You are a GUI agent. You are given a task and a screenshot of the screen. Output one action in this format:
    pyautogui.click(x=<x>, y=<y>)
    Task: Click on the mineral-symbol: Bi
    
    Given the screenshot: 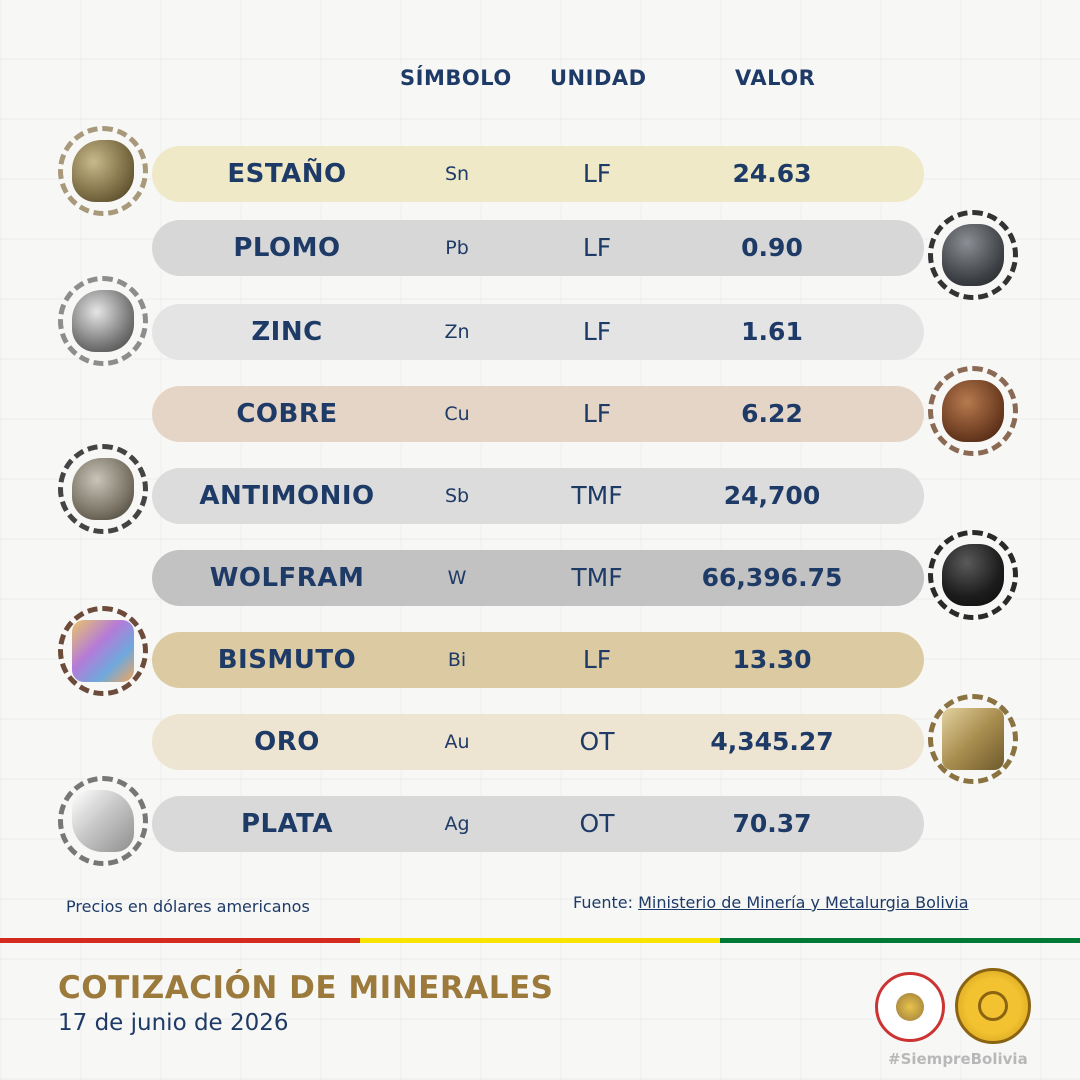 What is the action you would take?
    pyautogui.click(x=457, y=660)
    